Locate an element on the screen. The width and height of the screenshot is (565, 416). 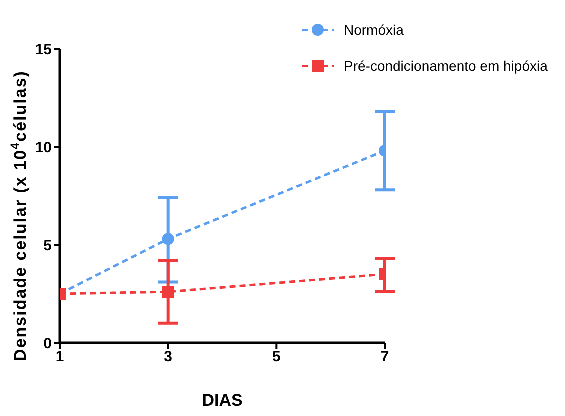
x-tick-label: 7 is located at coordinates (385, 357).